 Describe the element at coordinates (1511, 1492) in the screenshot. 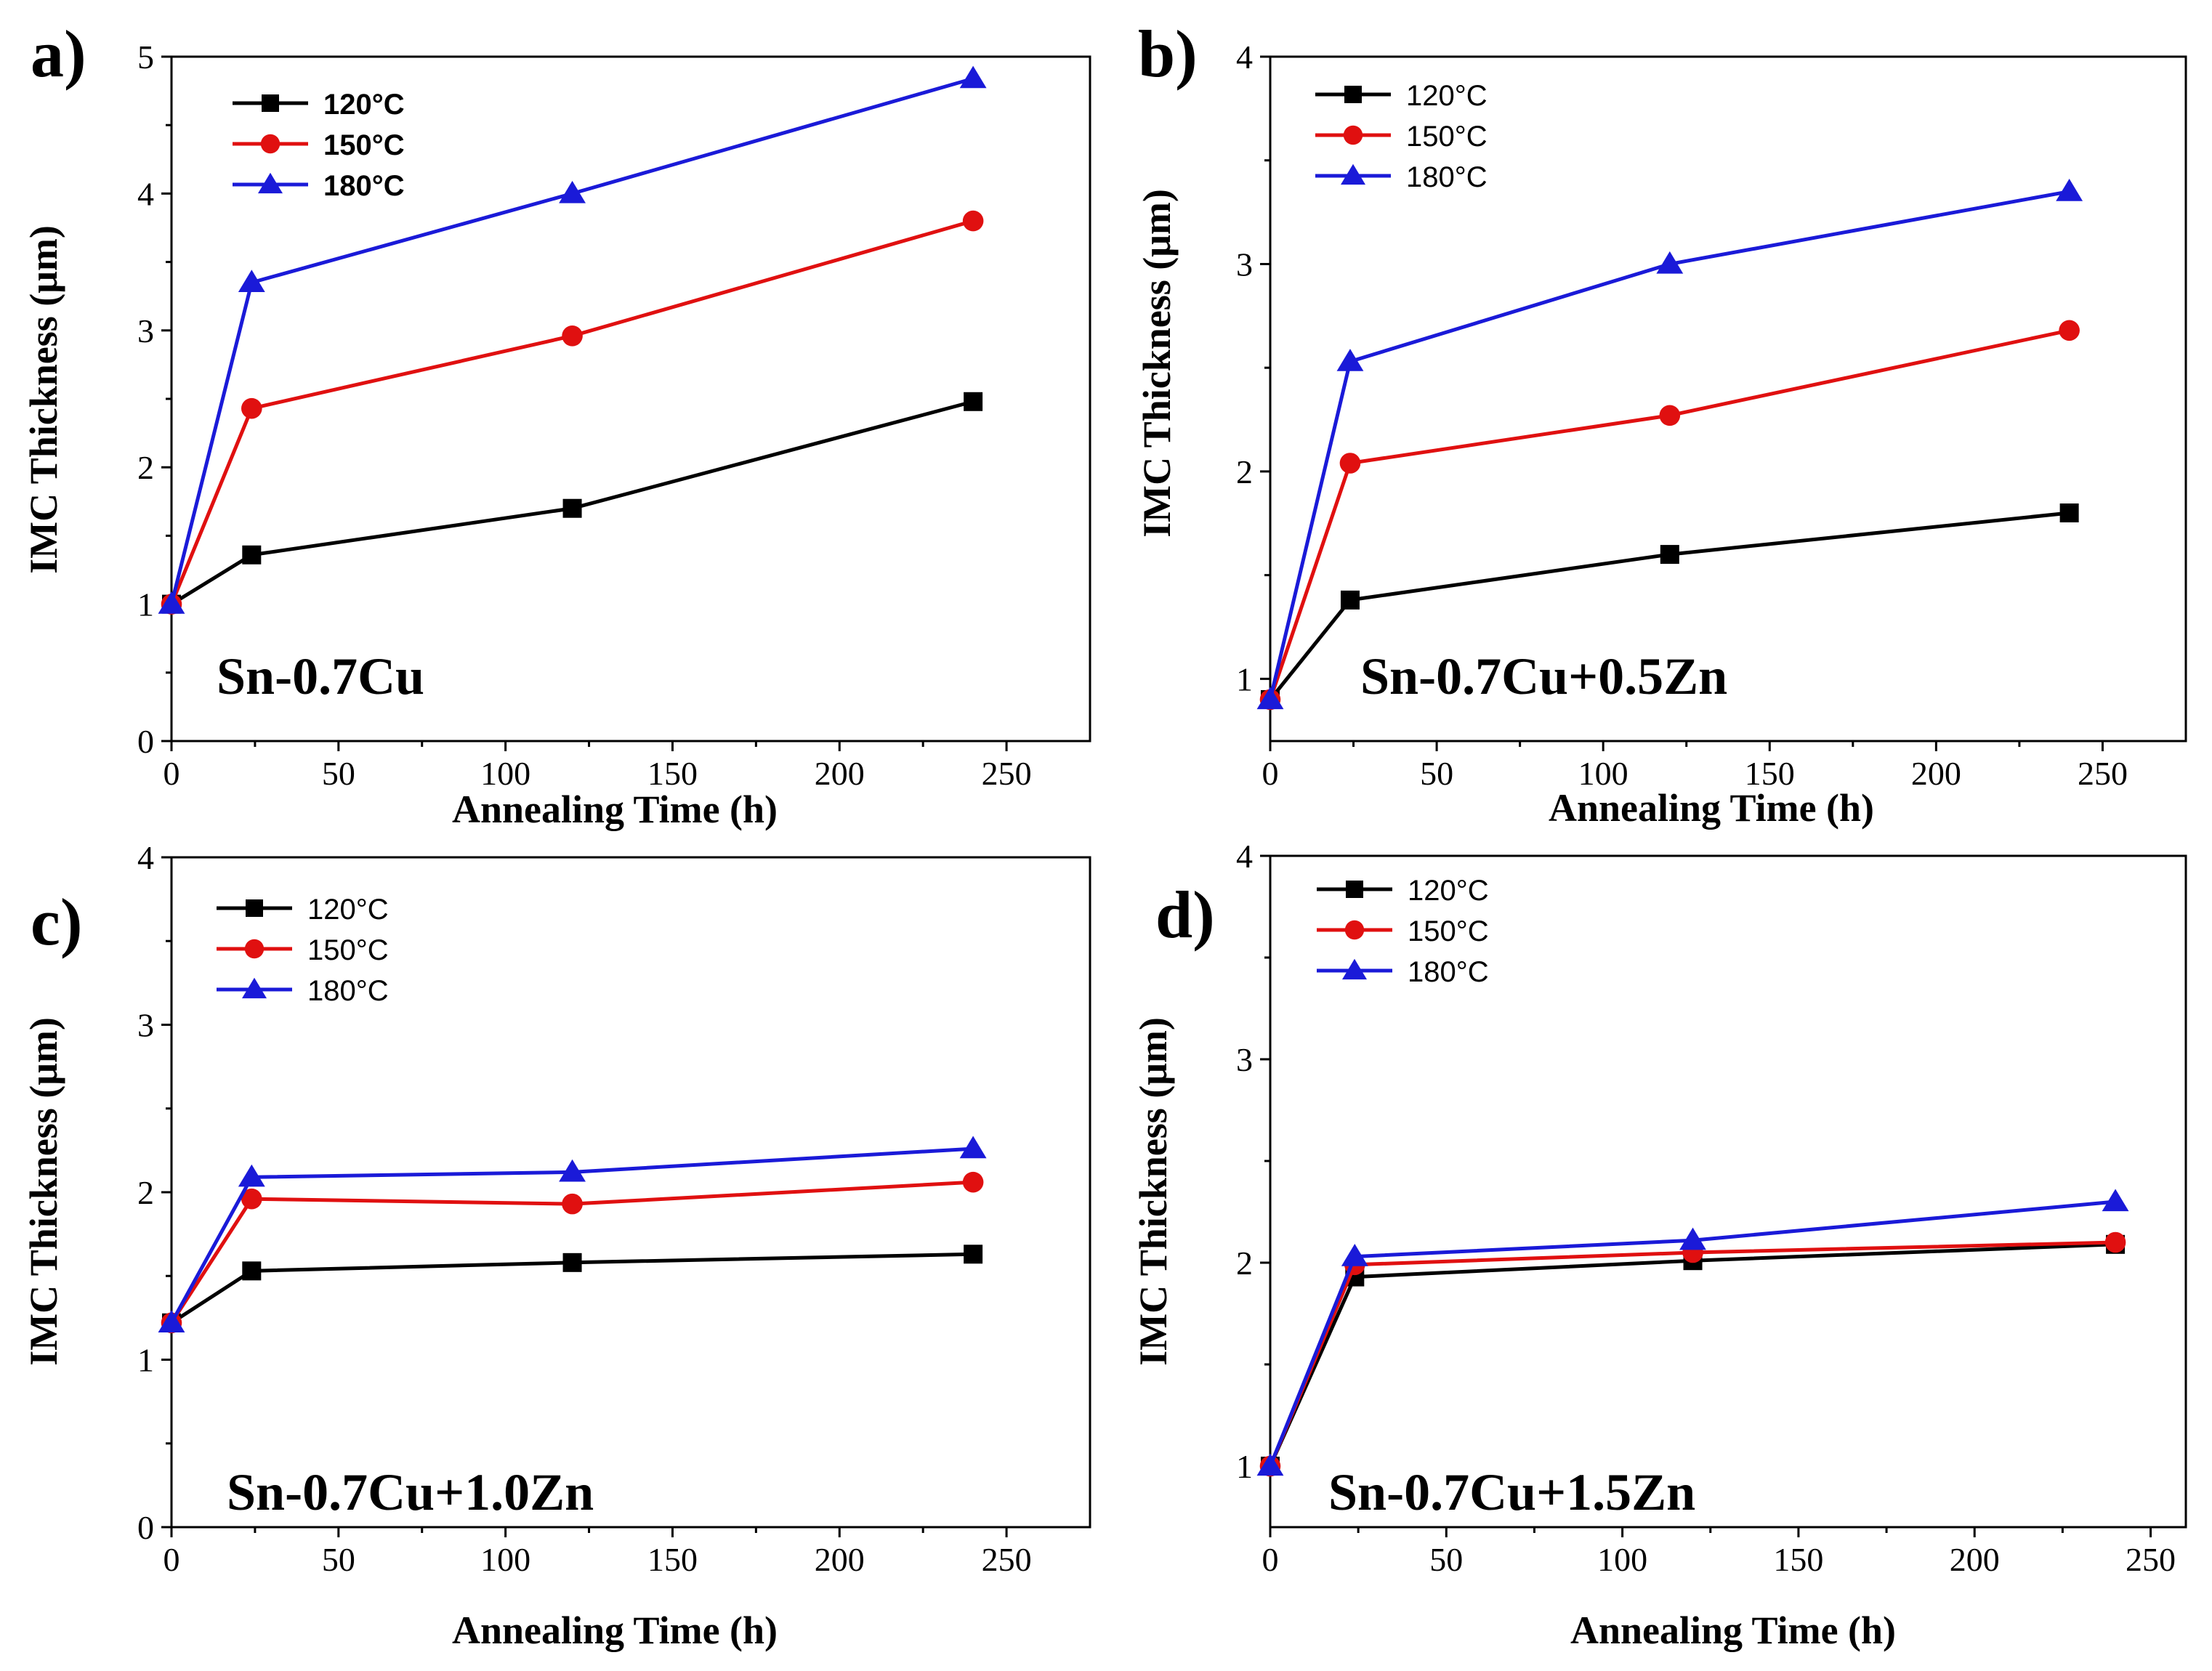

I see `alloy-annotation: Sn-0.7Cu+1.5Zn` at that location.